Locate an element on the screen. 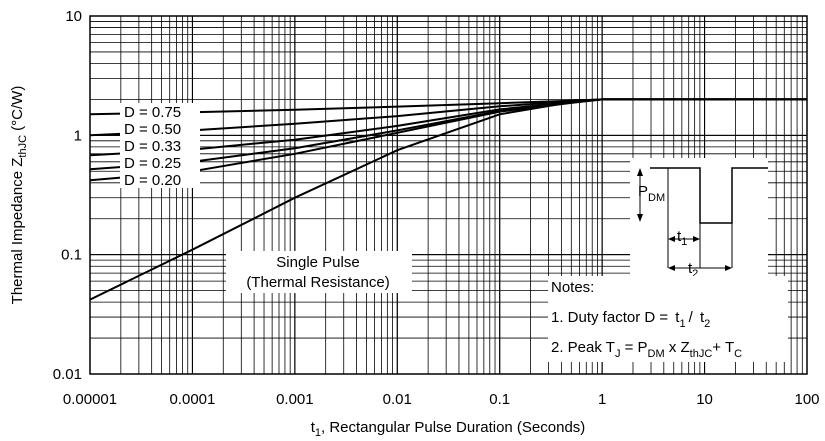 This screenshot has height=441, width=825. pulse-inset: PDM t1 t2 is located at coordinates (699, 219).